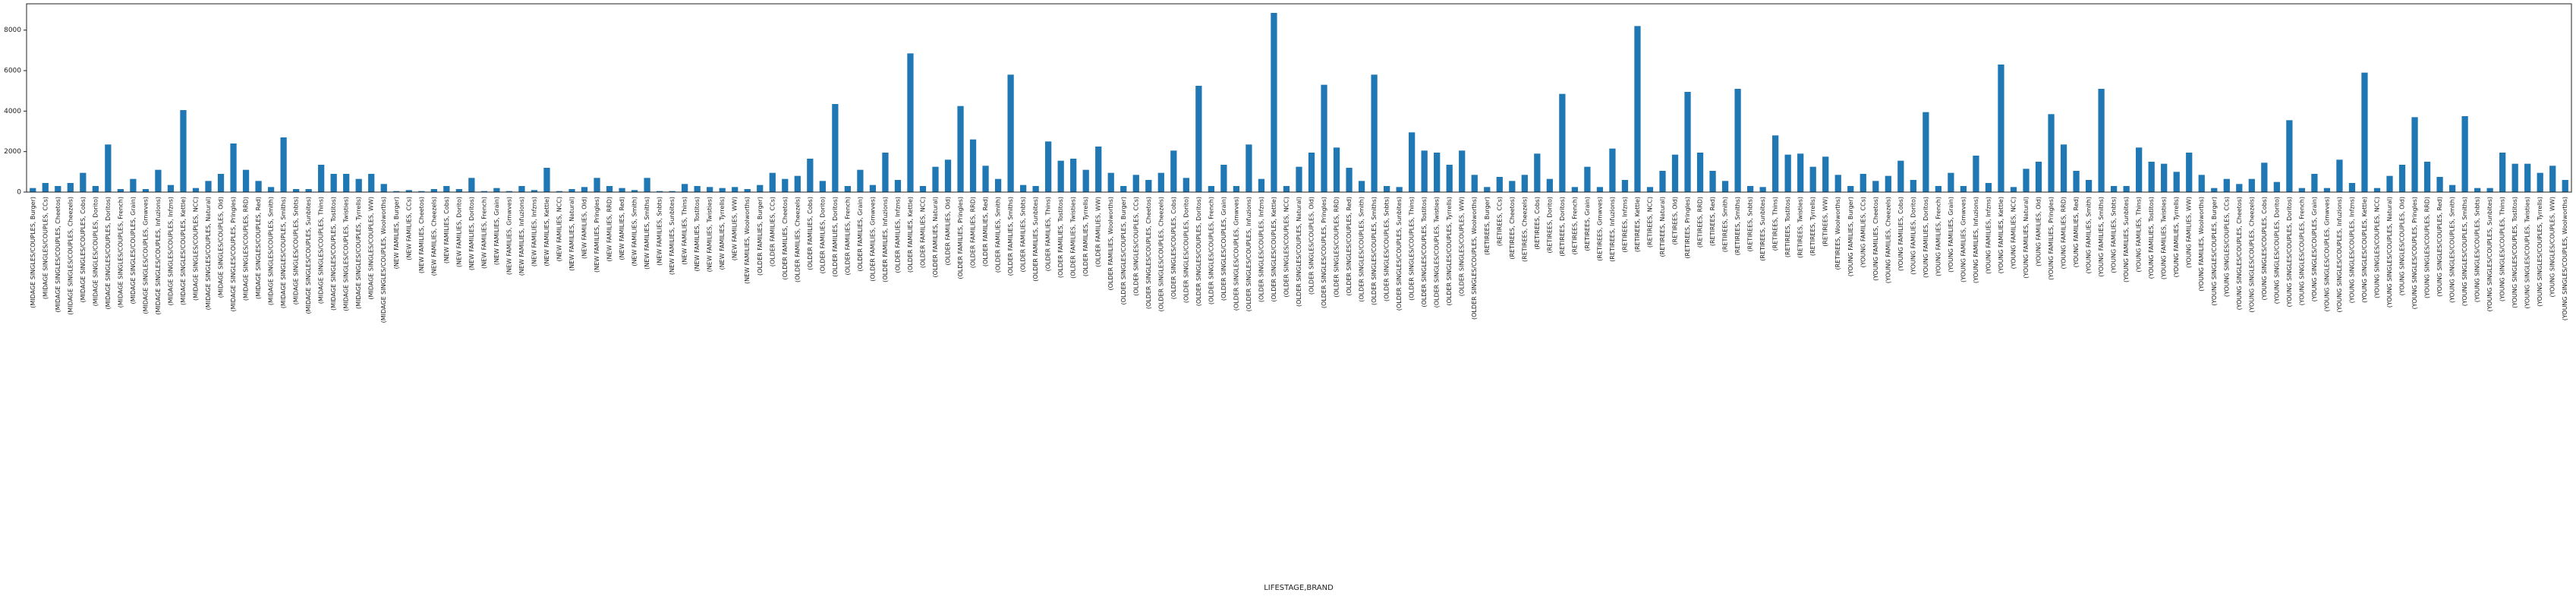 This screenshot has width=2576, height=596. Describe the element at coordinates (609, 229) in the screenshot. I see `x-tick-label: (NEW FAMILIES, RRD)` at that location.